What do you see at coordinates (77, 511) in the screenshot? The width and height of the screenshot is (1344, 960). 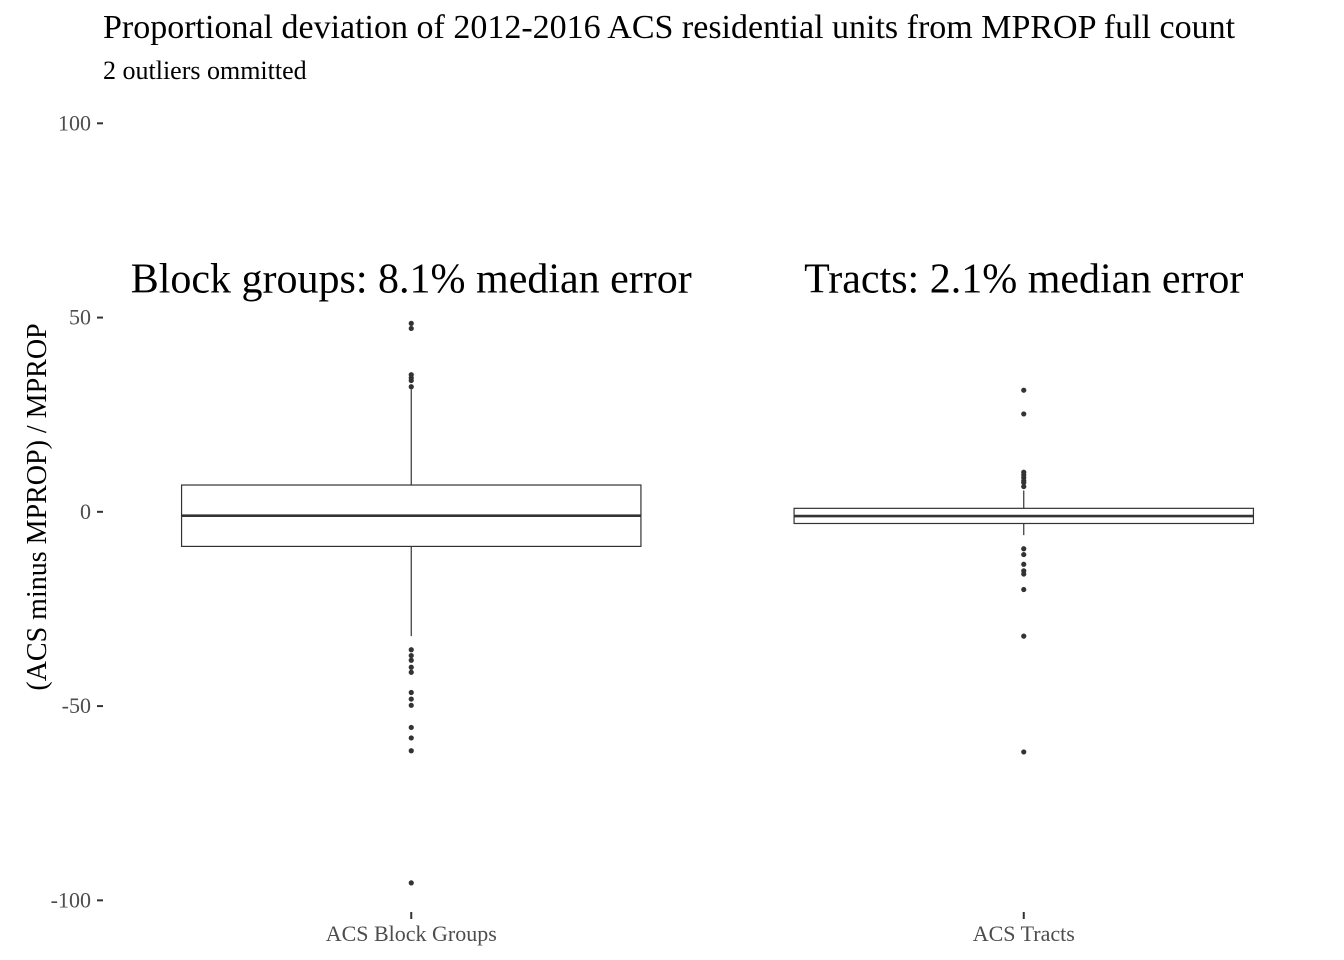 I see `y-axis: 100 50 0 -50 -100` at bounding box center [77, 511].